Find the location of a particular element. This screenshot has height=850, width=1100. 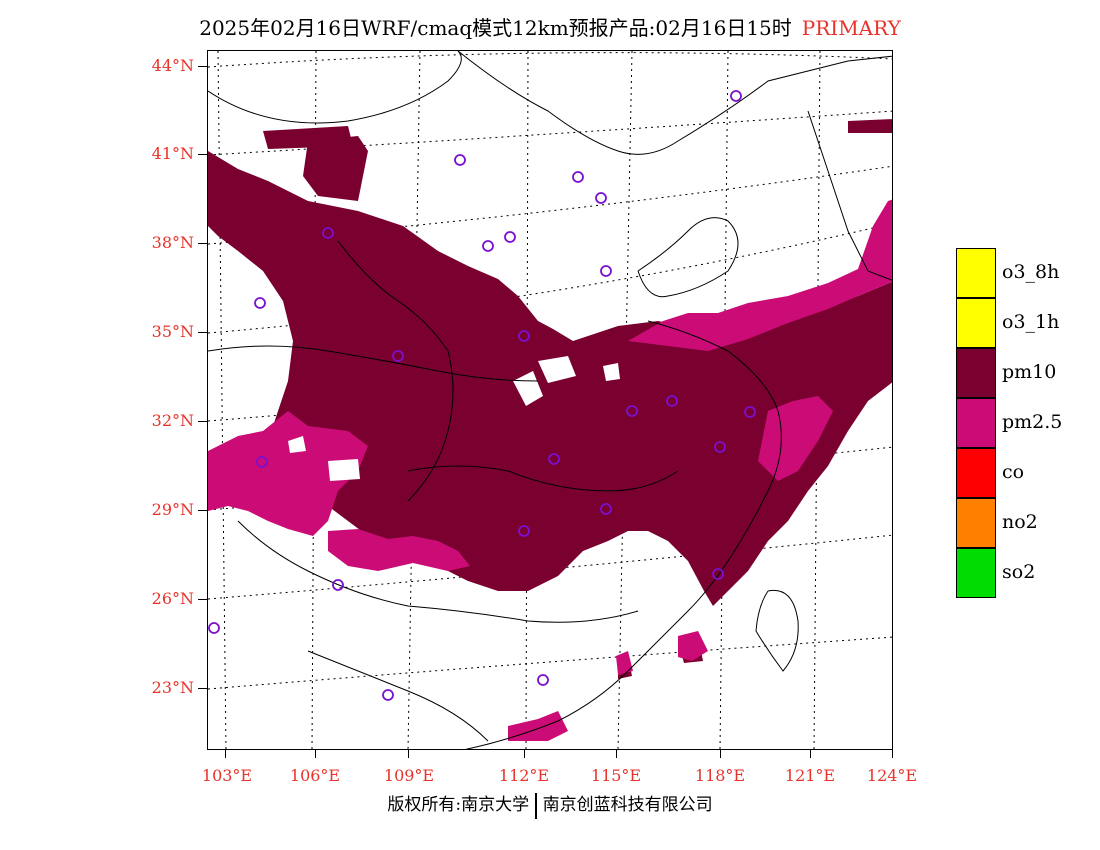

lat-label-41: 41°N is located at coordinates (172, 153).